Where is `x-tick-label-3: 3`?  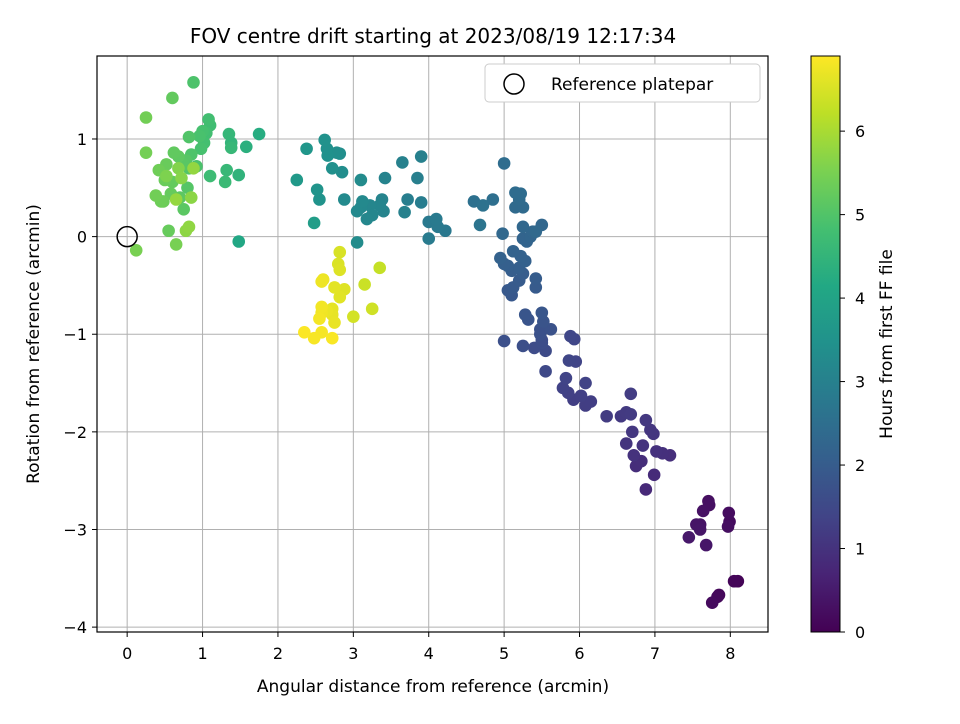 x-tick-label-3: 3 is located at coordinates (353, 653).